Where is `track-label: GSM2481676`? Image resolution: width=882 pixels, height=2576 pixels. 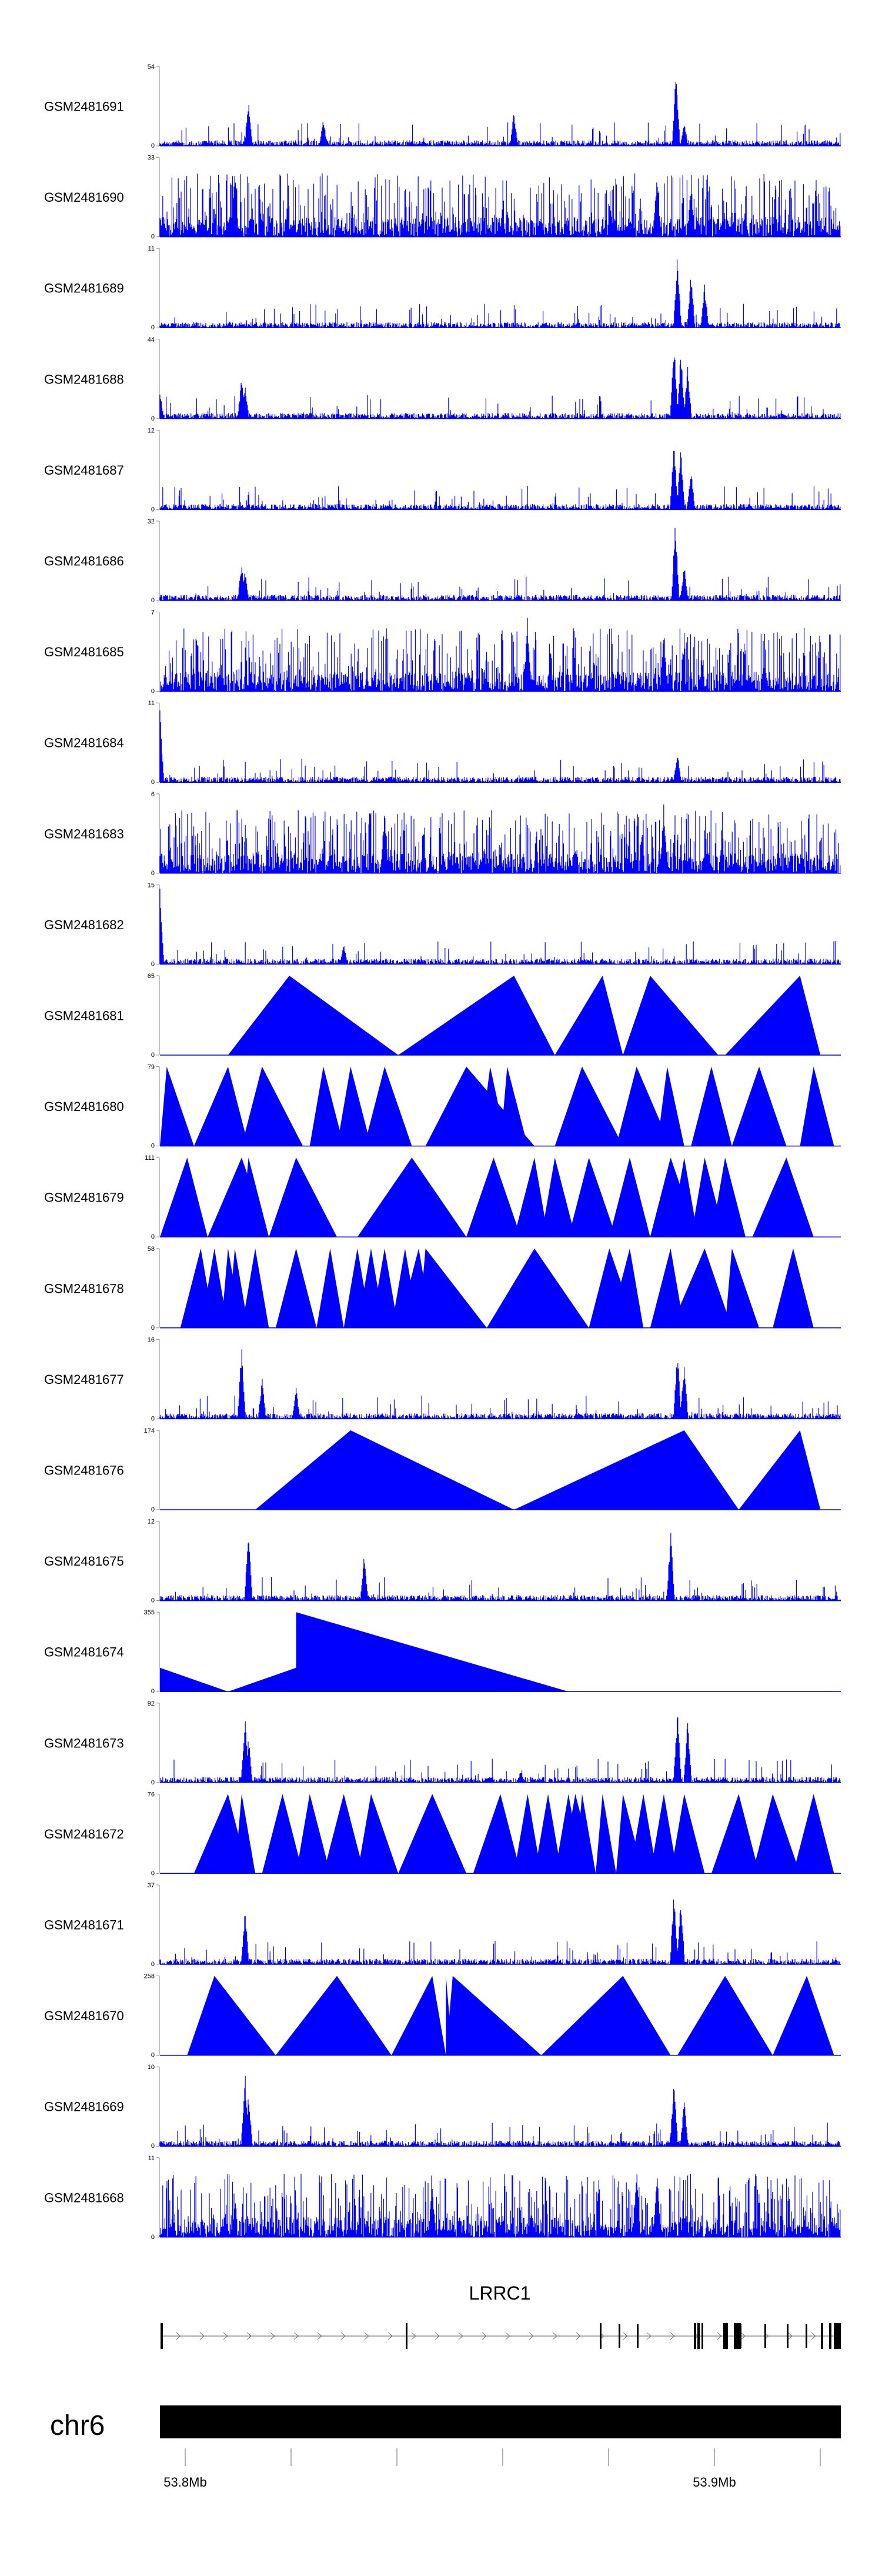 track-label: GSM2481676 is located at coordinates (84, 1470).